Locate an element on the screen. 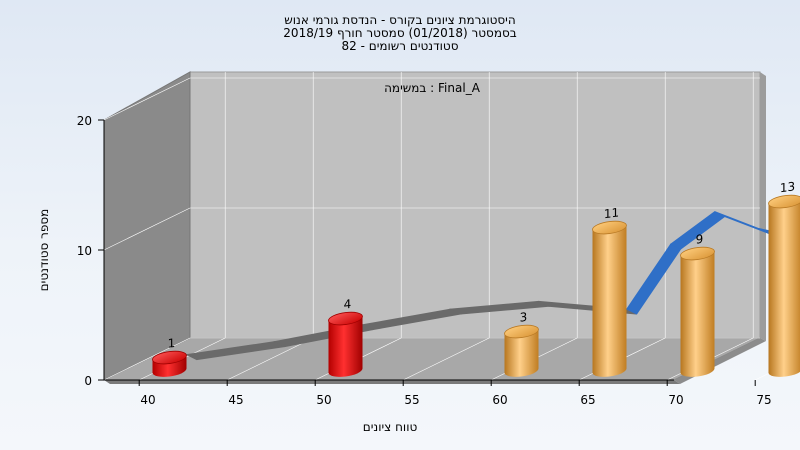 The width and height of the screenshot is (800, 450). x-tick-label: 65 is located at coordinates (587, 400).